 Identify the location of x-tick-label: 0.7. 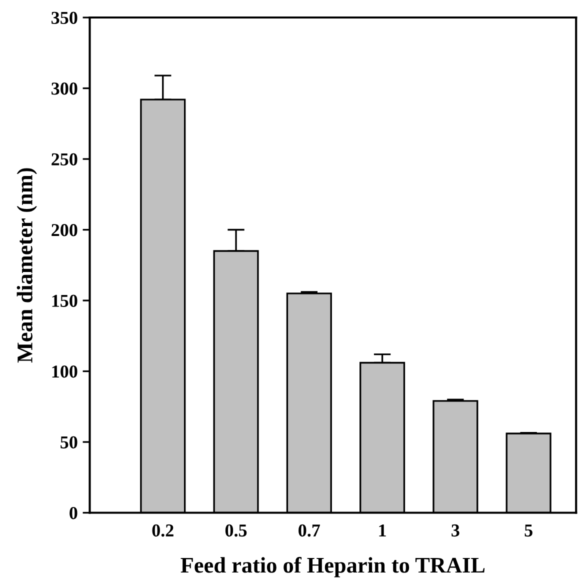
(309, 530).